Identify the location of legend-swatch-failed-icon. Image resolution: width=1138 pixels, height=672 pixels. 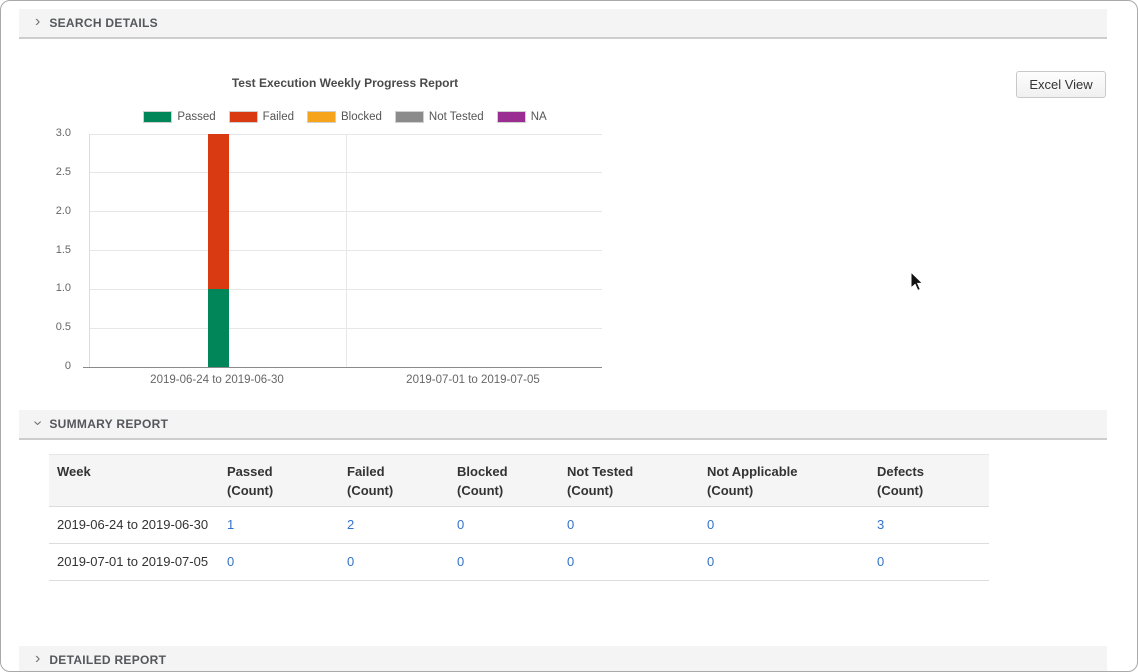
(243, 116).